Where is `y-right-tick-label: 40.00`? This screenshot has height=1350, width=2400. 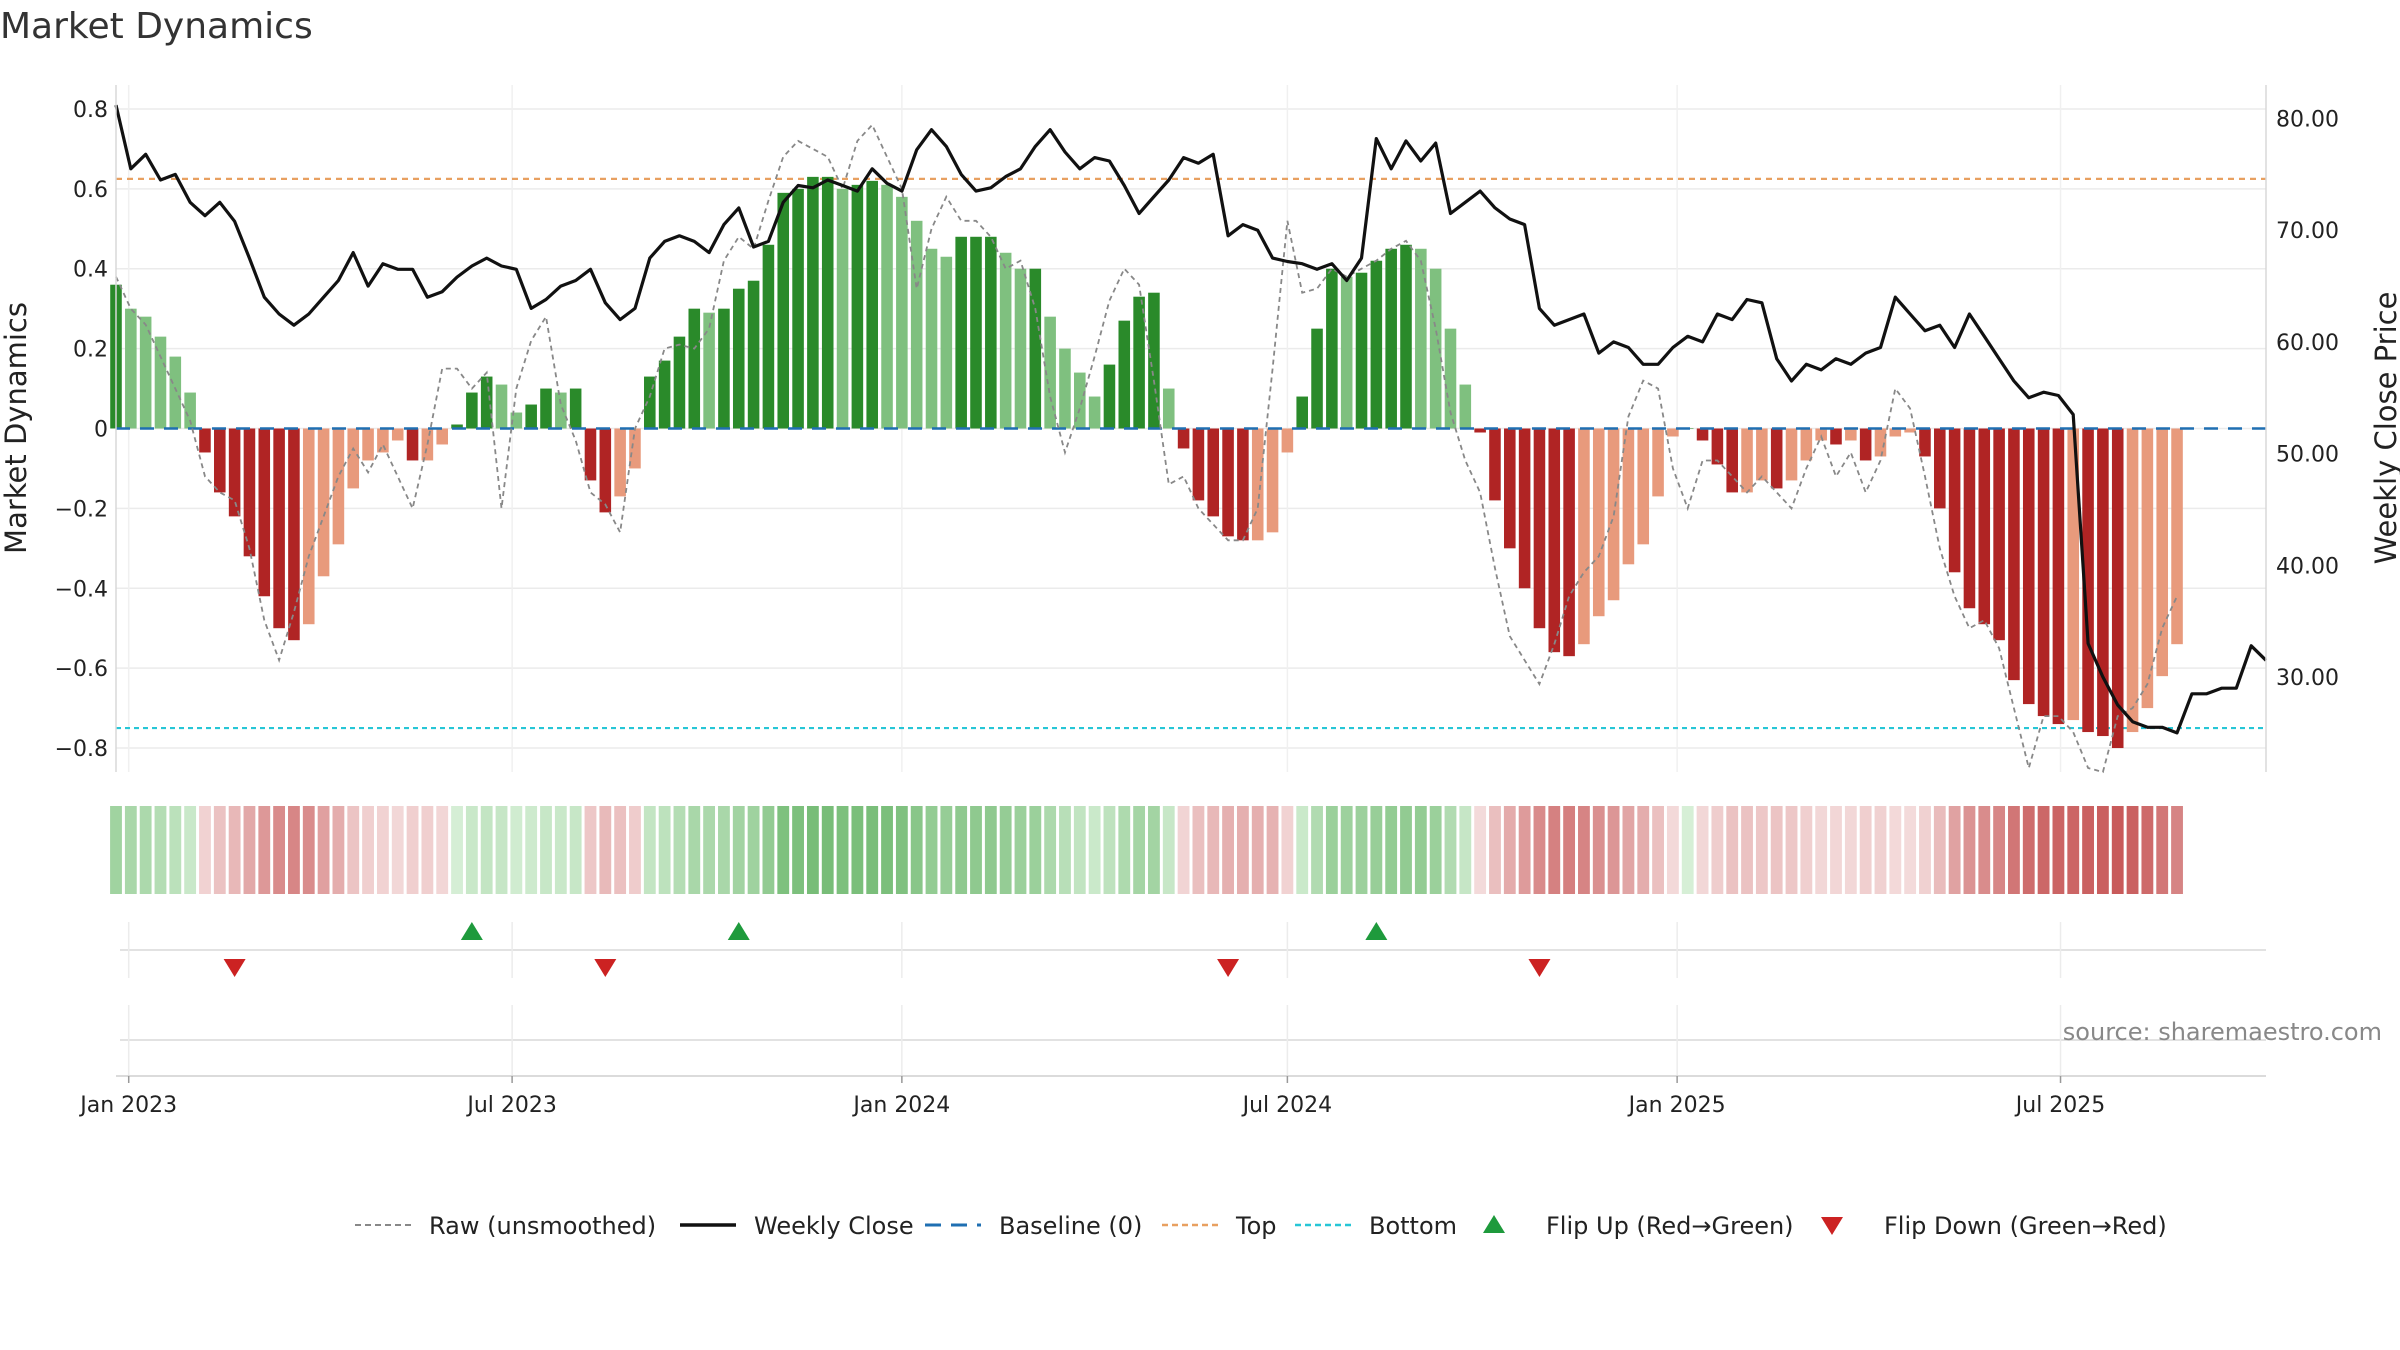 y-right-tick-label: 40.00 is located at coordinates (2307, 566).